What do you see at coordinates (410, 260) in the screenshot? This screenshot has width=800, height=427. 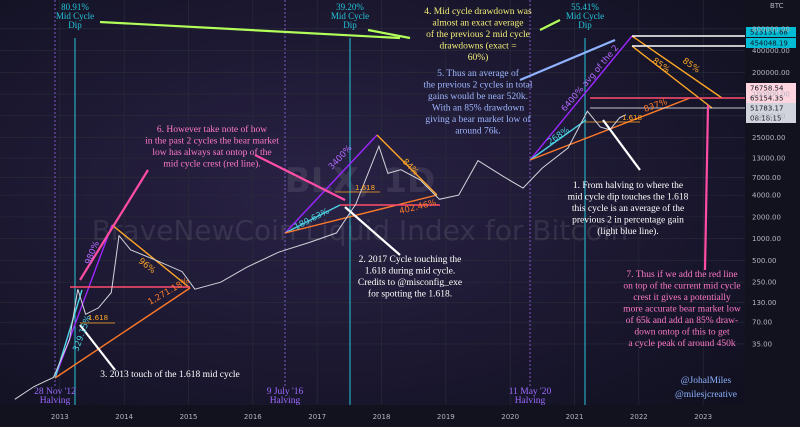 I see `note-line: 2. 2017 Cycle touching the` at bounding box center [410, 260].